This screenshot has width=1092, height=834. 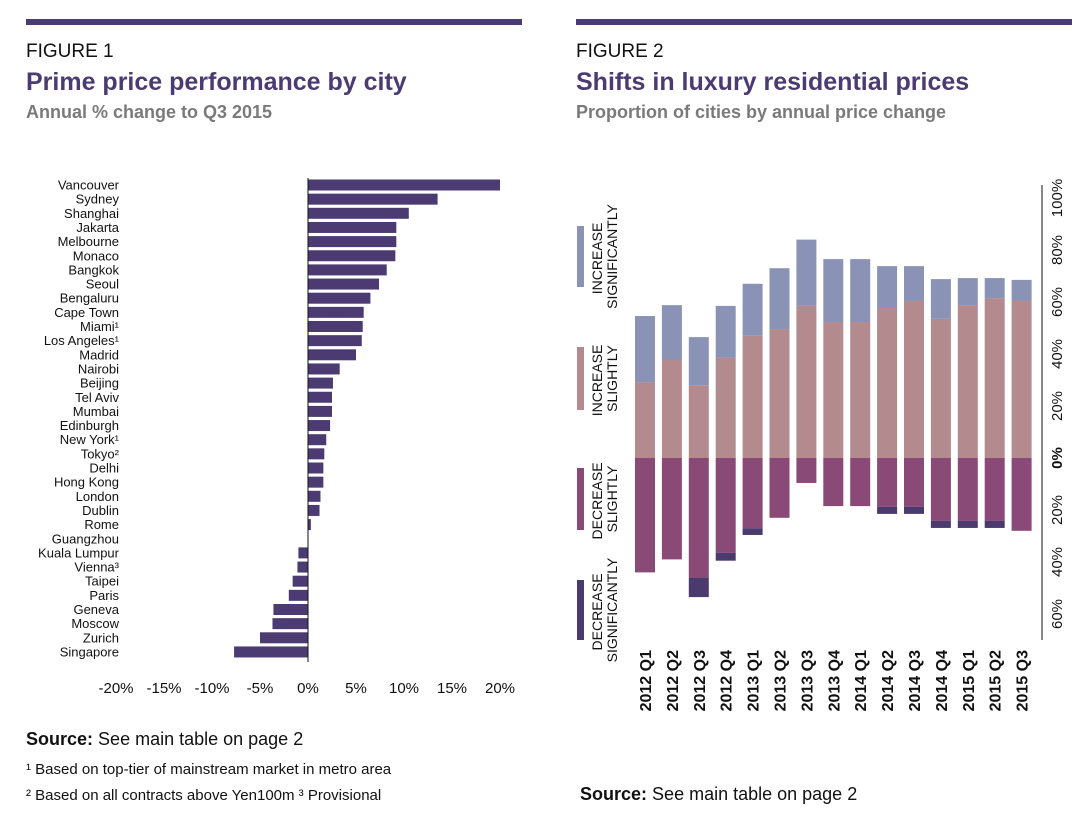 What do you see at coordinates (404, 688) in the screenshot?
I see `x-tick-label: 10%` at bounding box center [404, 688].